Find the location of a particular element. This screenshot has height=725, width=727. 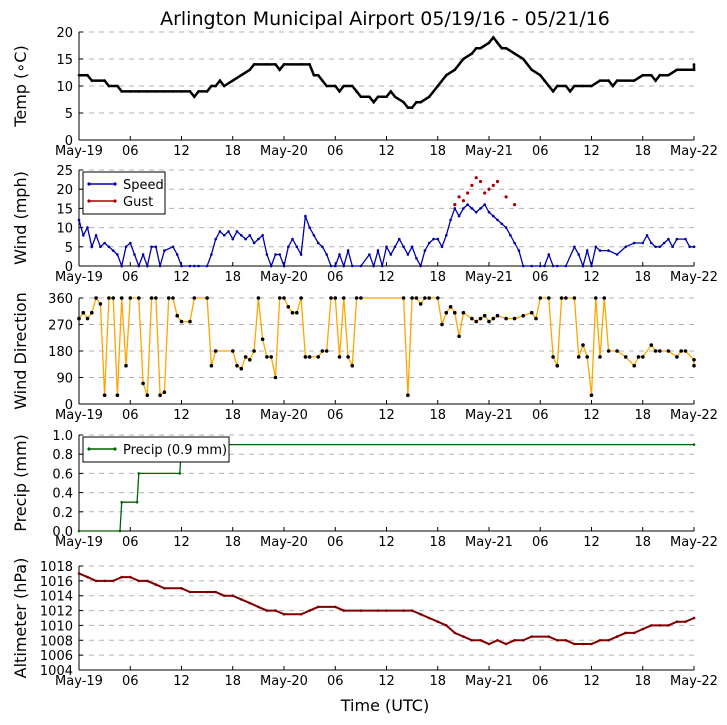

wind-x-tick-label: 12 is located at coordinates (386, 277).